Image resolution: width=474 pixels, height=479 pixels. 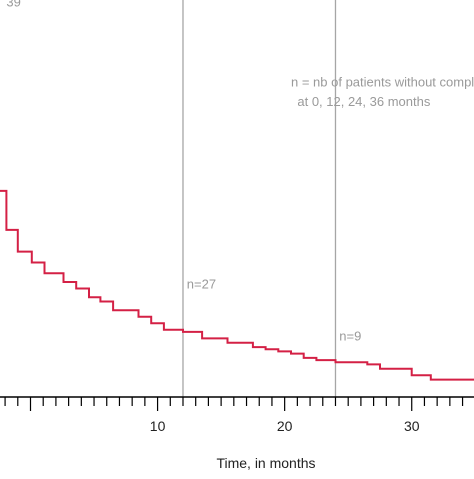 What do you see at coordinates (285, 426) in the screenshot?
I see `x-tick-label: 20` at bounding box center [285, 426].